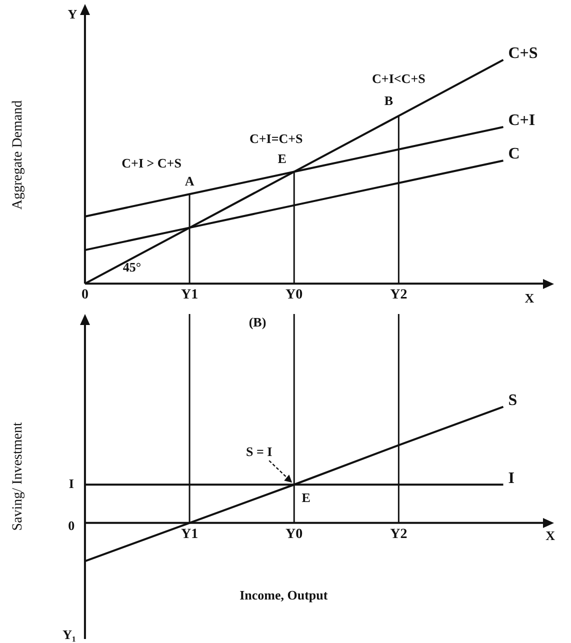 This screenshot has width=571, height=643. Describe the element at coordinates (389, 100) in the screenshot. I see `annotation: B` at that location.